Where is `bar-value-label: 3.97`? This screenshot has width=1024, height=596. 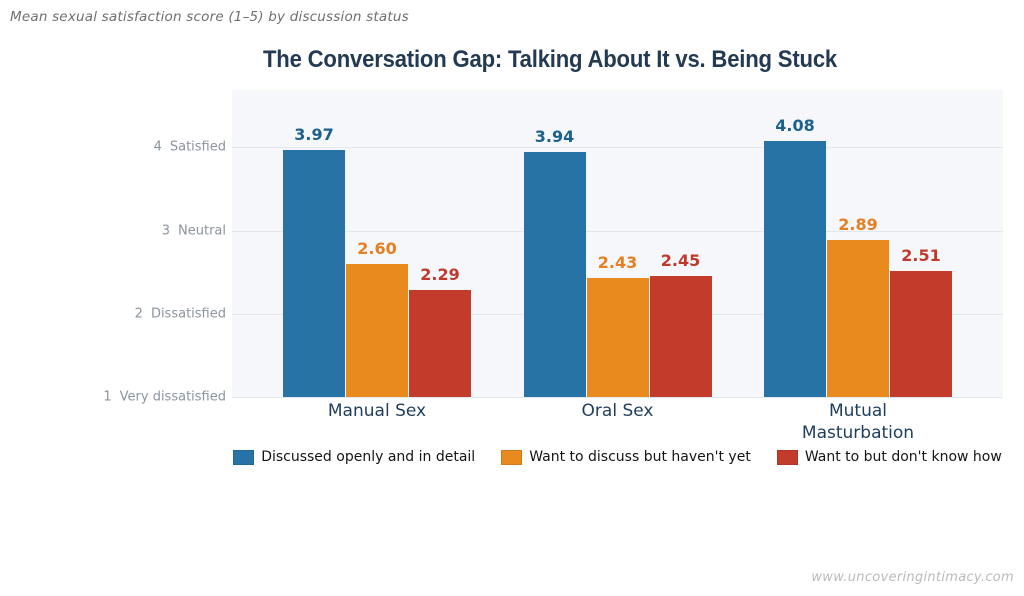
bar-value-label: 3.97 is located at coordinates (314, 134).